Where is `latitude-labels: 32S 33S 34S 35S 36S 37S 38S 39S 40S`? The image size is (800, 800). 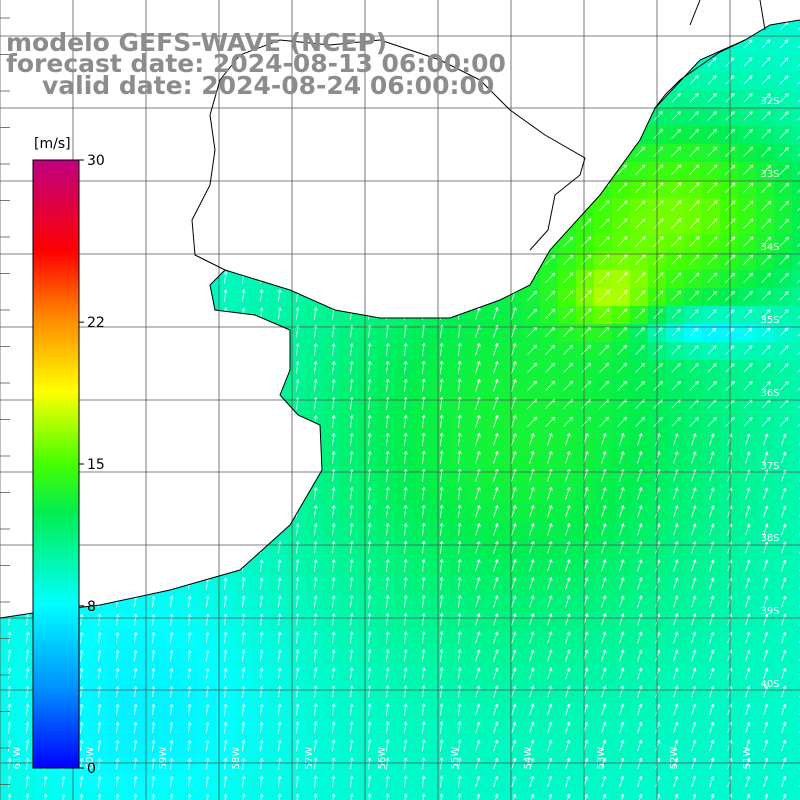 latitude-labels: 32S 33S 34S 35S 36S 37S 38S 39S 40S is located at coordinates (769, 393).